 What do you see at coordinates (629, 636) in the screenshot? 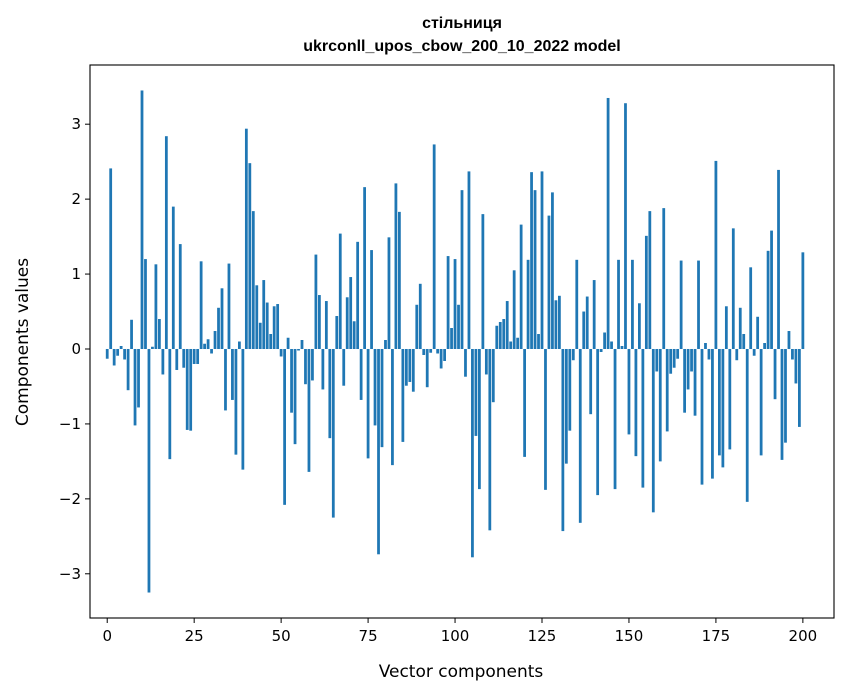
I see `x-tick-label: 150` at bounding box center [629, 636].